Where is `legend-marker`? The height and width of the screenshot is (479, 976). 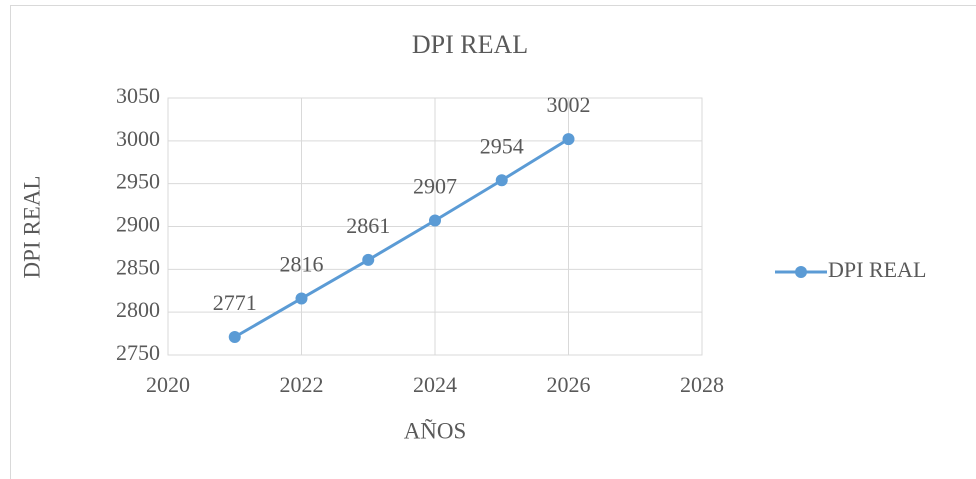
legend-marker is located at coordinates (801, 272).